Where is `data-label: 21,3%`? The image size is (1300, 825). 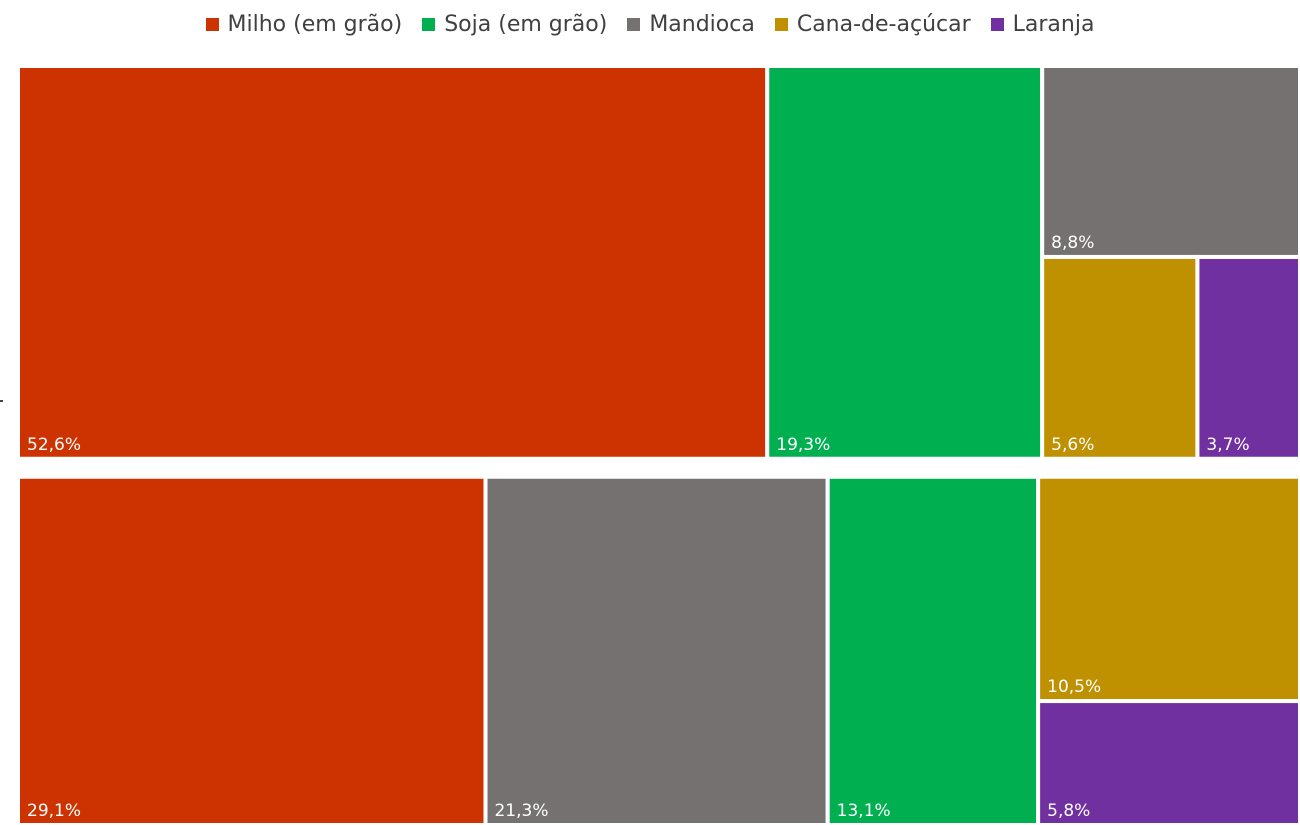
data-label: 21,3% is located at coordinates (521, 811).